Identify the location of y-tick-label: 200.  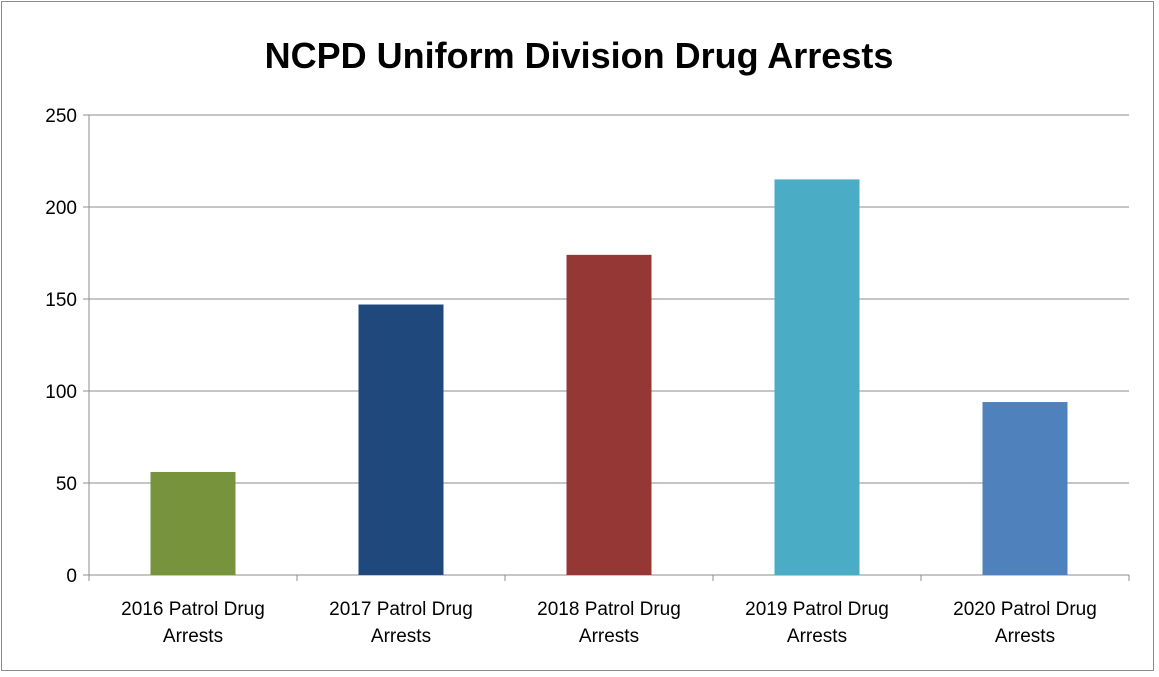
(61, 208).